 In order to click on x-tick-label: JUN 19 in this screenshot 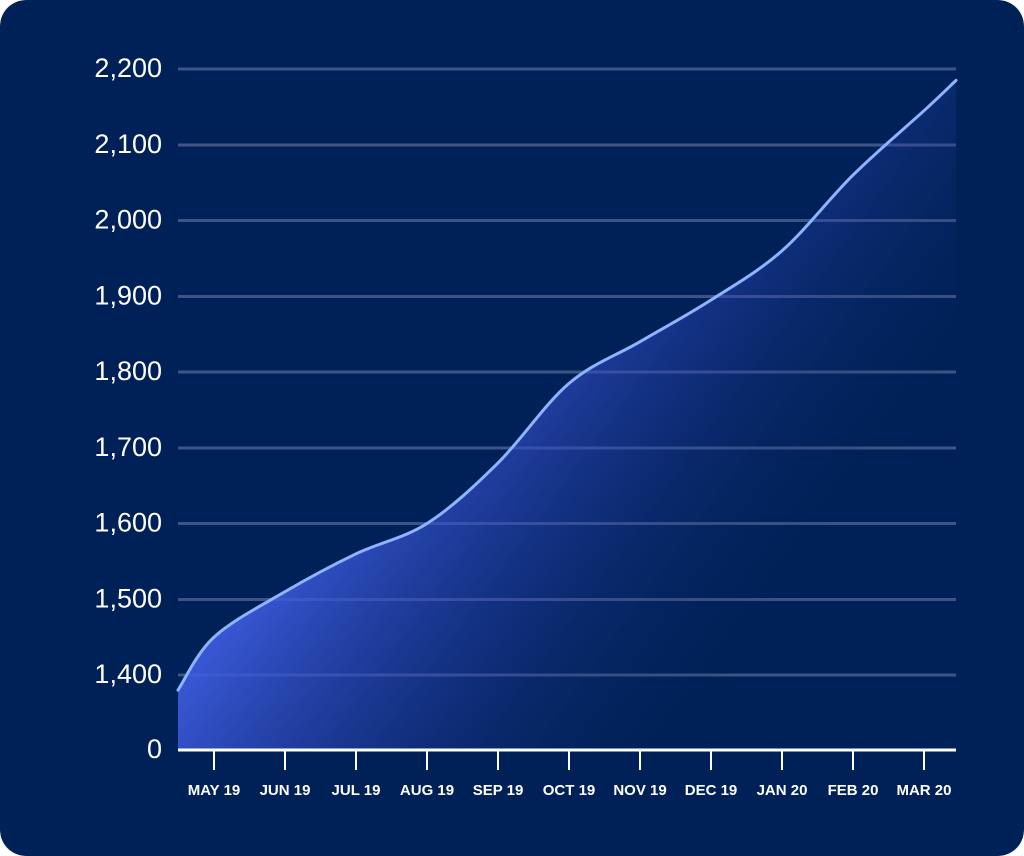, I will do `click(285, 790)`.